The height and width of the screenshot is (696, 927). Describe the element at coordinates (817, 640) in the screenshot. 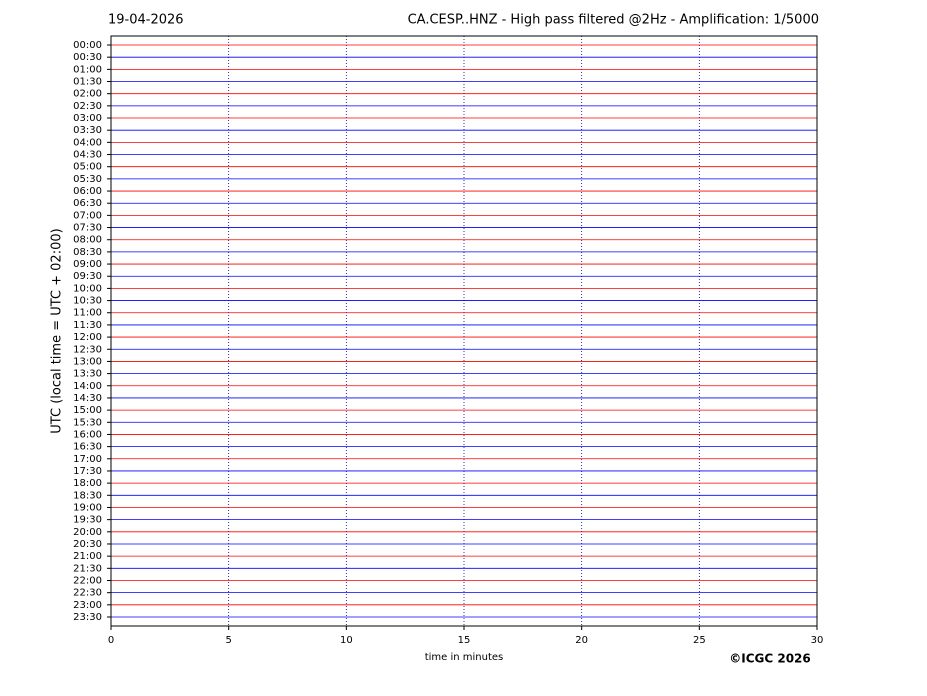

I see `x-tick-label: 30` at that location.